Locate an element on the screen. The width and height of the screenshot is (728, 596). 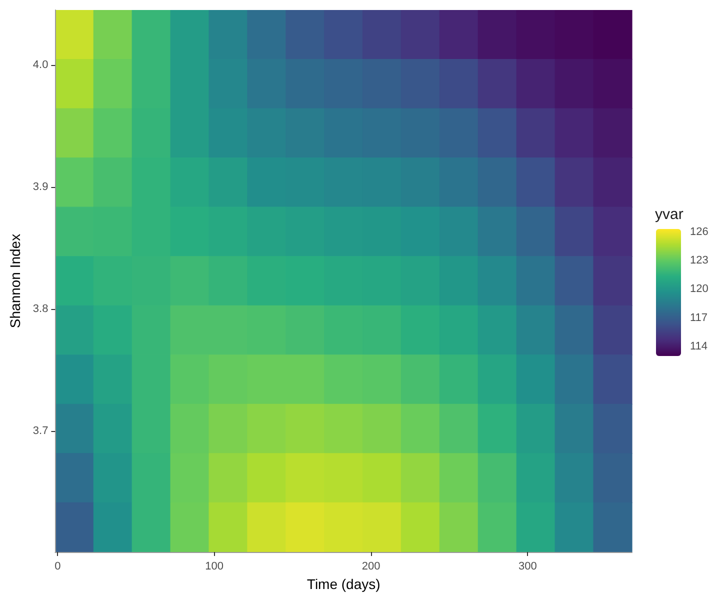
y-tick-label: 4.0 is located at coordinates (40, 64).